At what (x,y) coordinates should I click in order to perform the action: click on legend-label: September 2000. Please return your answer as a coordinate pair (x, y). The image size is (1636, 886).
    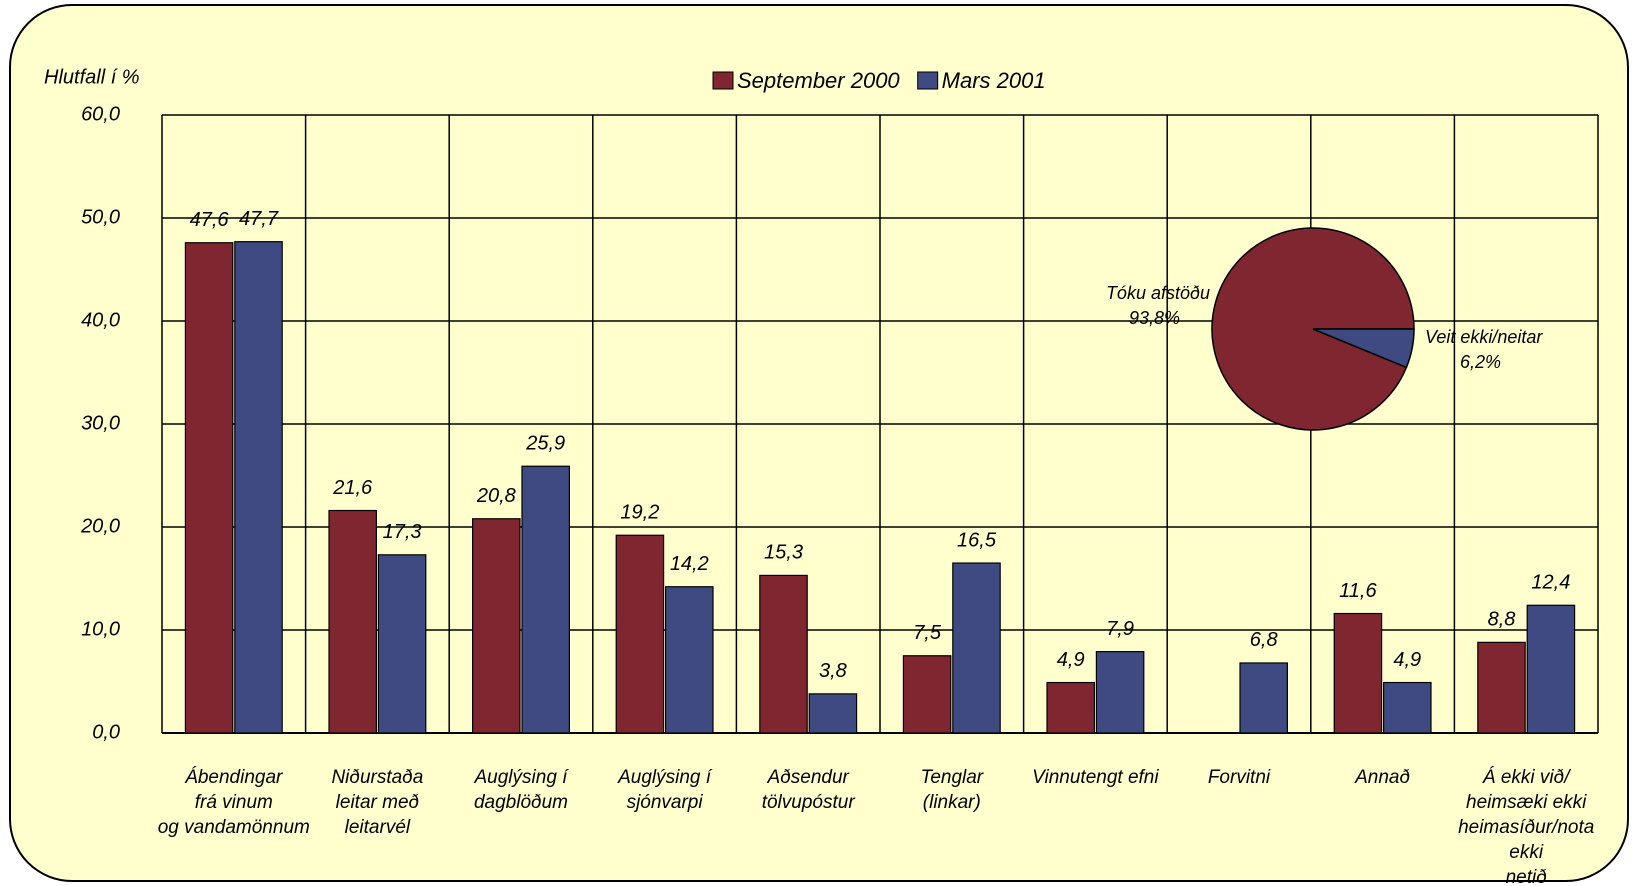
    Looking at the image, I should click on (818, 80).